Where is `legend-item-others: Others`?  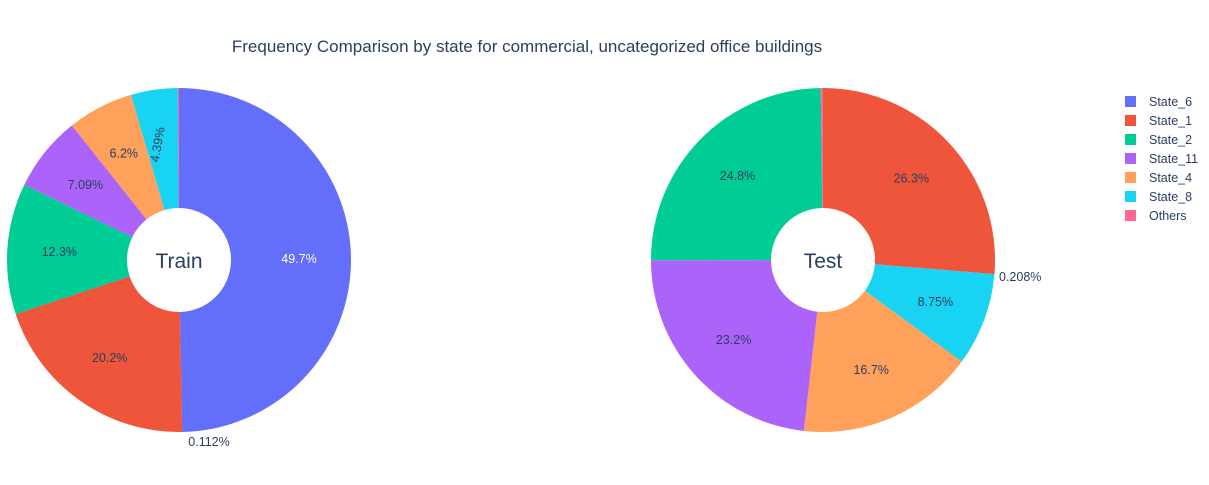
legend-item-others: Others is located at coordinates (1156, 216).